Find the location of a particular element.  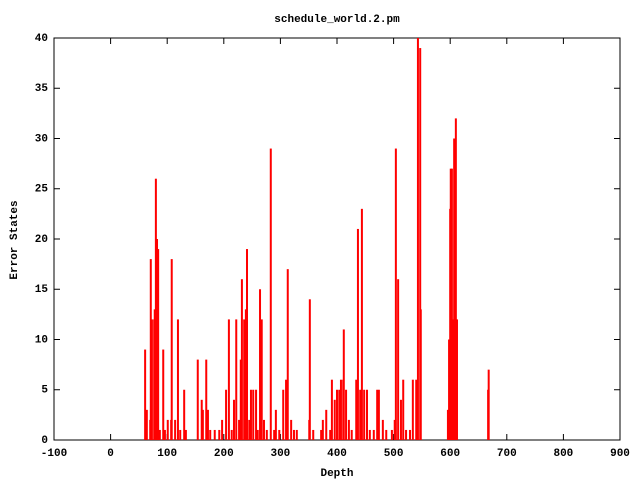

y-tick-label: 10 is located at coordinates (41, 340).